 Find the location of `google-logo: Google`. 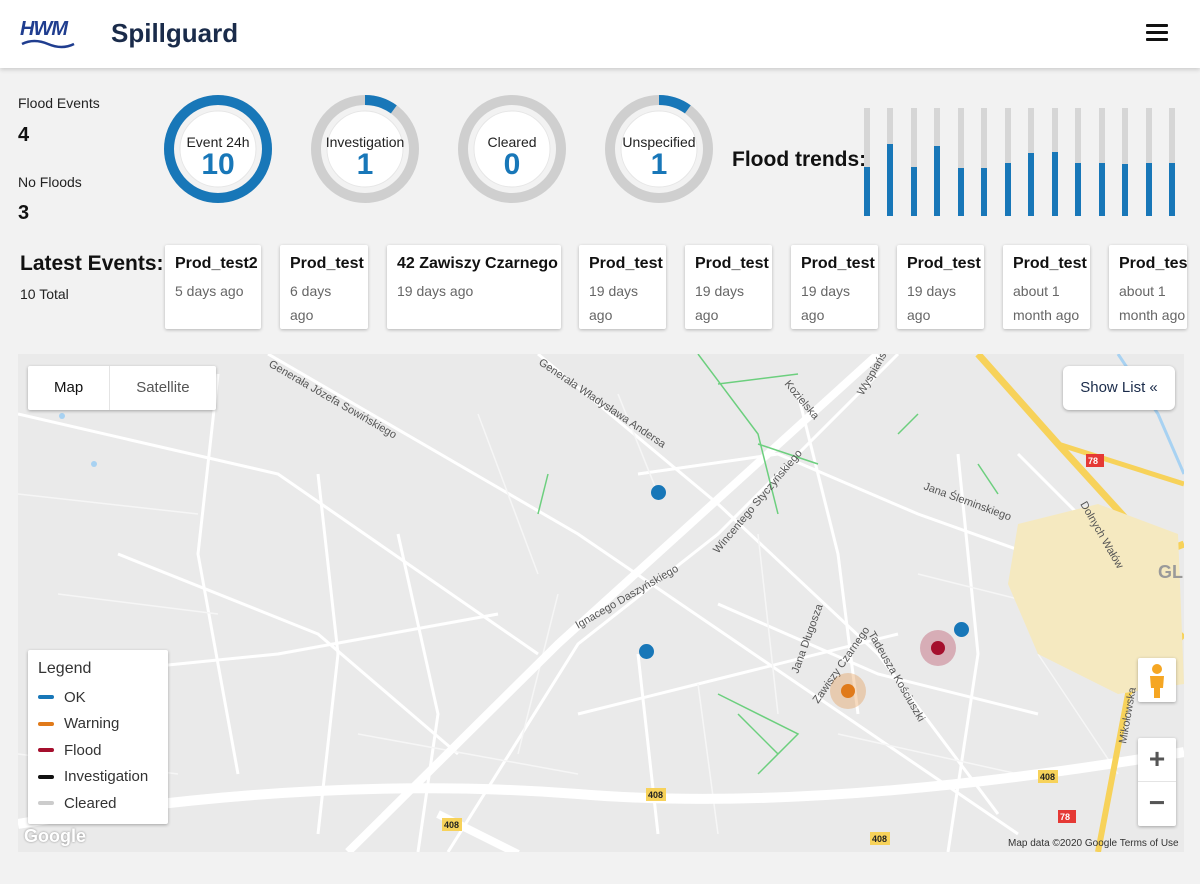

google-logo: Google is located at coordinates (55, 836).